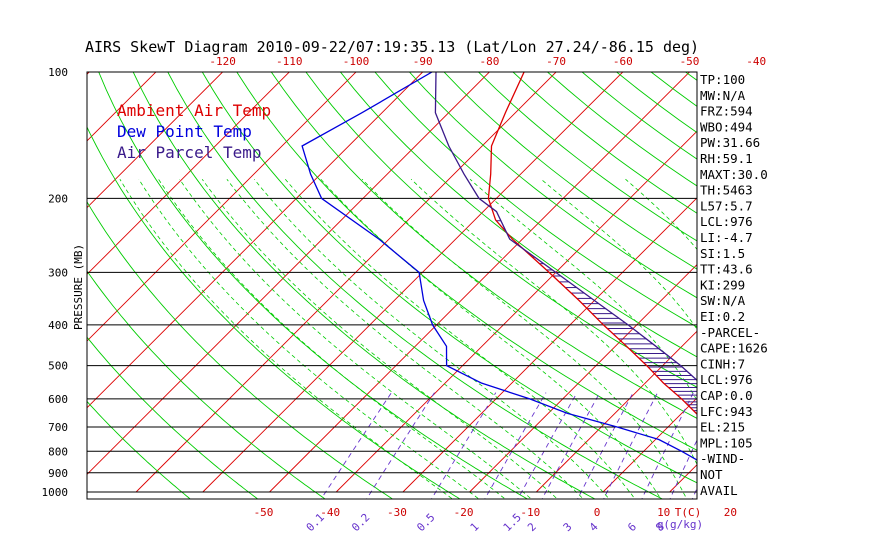 This screenshot has width=870, height=560. What do you see at coordinates (464, 512) in the screenshot?
I see `bottom-temp-tick-label: -20` at bounding box center [464, 512].